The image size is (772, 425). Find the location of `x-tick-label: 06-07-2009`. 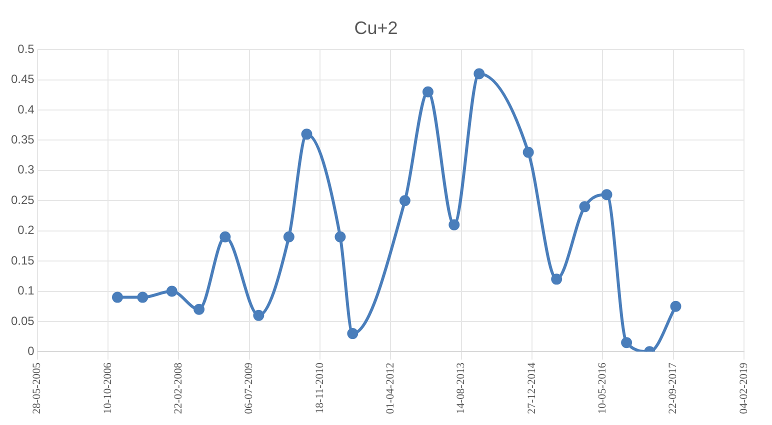

x-tick-label: 06-07-2009 is located at coordinates (249, 388).